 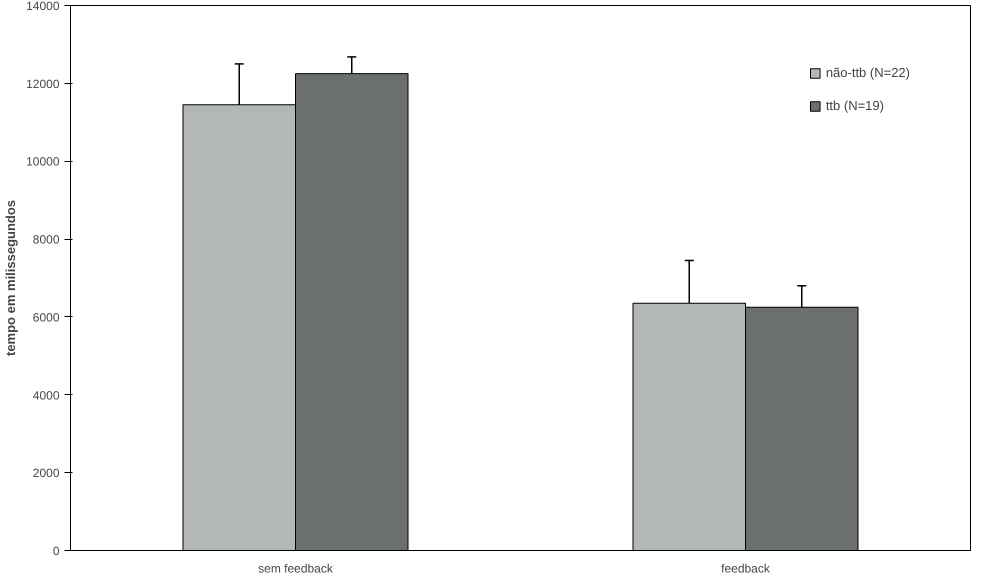 What do you see at coordinates (43, 83) in the screenshot?
I see `y-tick-label: 12000` at bounding box center [43, 83].